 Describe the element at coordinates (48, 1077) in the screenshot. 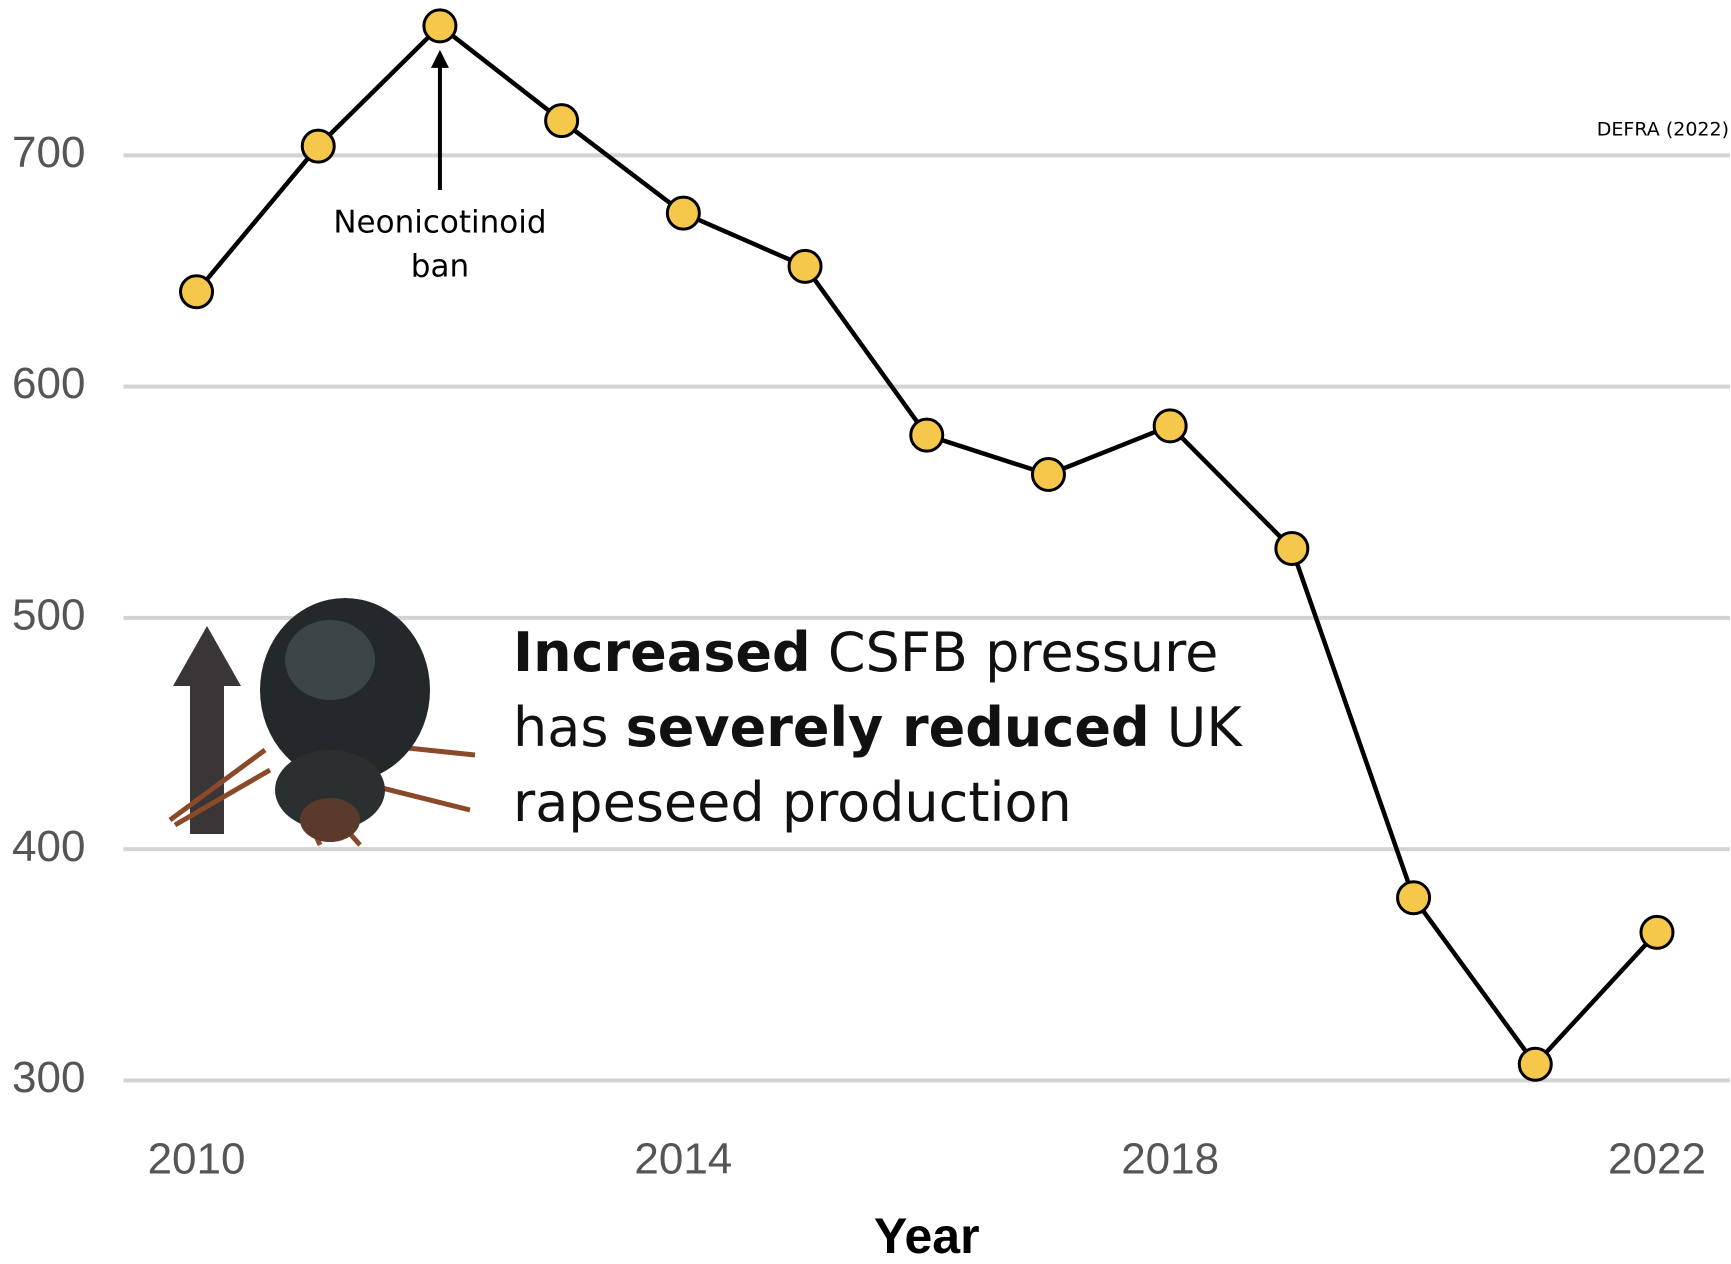

I see `y-tick-label: 300` at that location.